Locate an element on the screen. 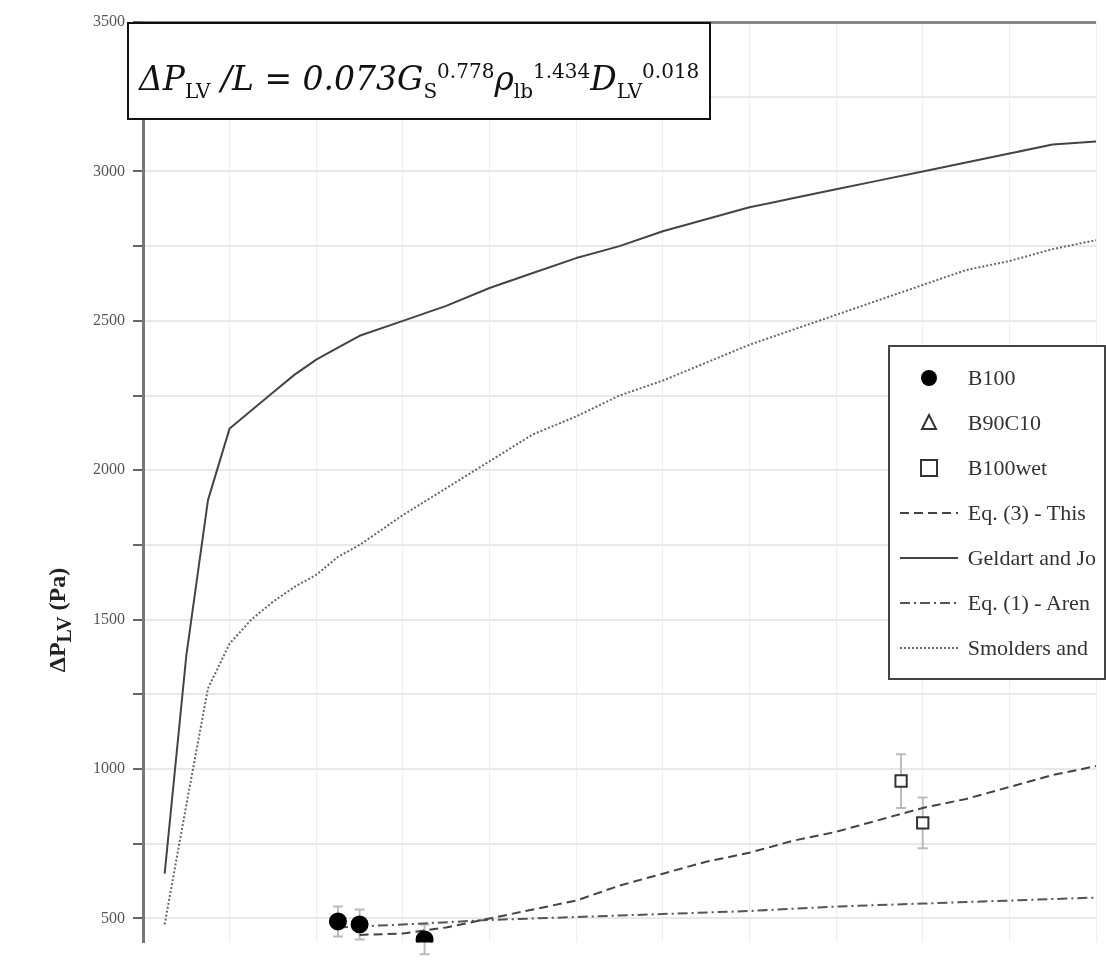 This screenshot has height=960, width=1106. y-tick-label: 3500 is located at coordinates (109, 21).